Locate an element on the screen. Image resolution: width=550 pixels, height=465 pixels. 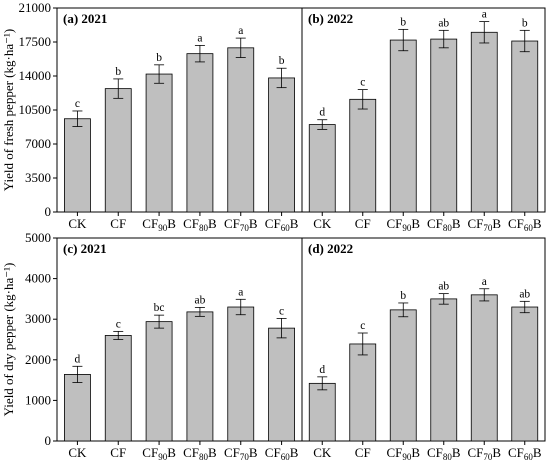
y-tick-label: 4000 is located at coordinates (38, 278).